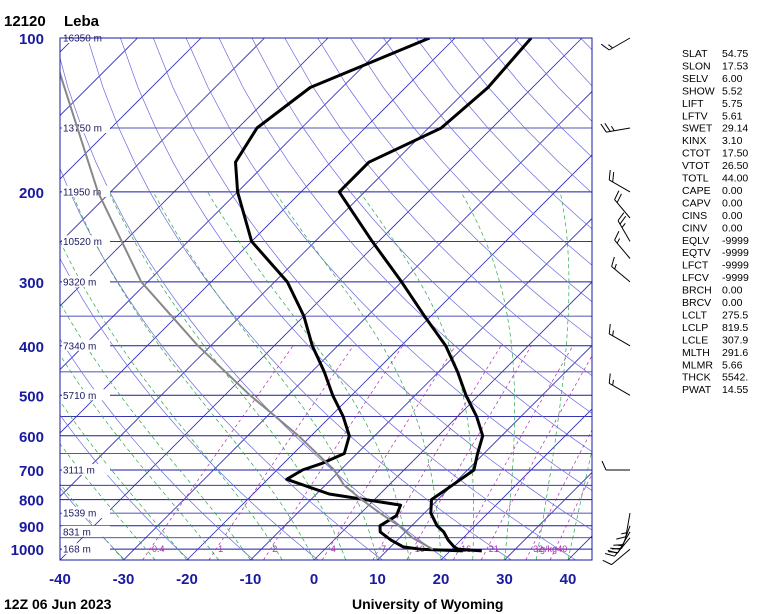 This screenshot has width=768, height=614. What do you see at coordinates (735, 390) in the screenshot?
I see `index-value: 14.55` at bounding box center [735, 390].